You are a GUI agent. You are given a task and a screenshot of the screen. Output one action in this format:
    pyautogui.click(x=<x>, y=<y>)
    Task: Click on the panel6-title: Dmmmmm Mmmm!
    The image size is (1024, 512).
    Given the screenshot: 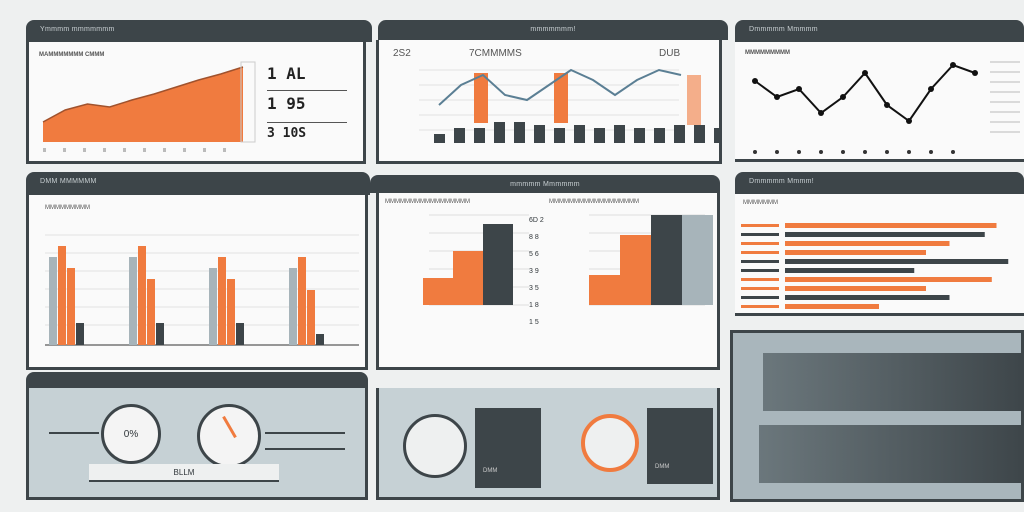 What is the action you would take?
    pyautogui.click(x=782, y=181)
    